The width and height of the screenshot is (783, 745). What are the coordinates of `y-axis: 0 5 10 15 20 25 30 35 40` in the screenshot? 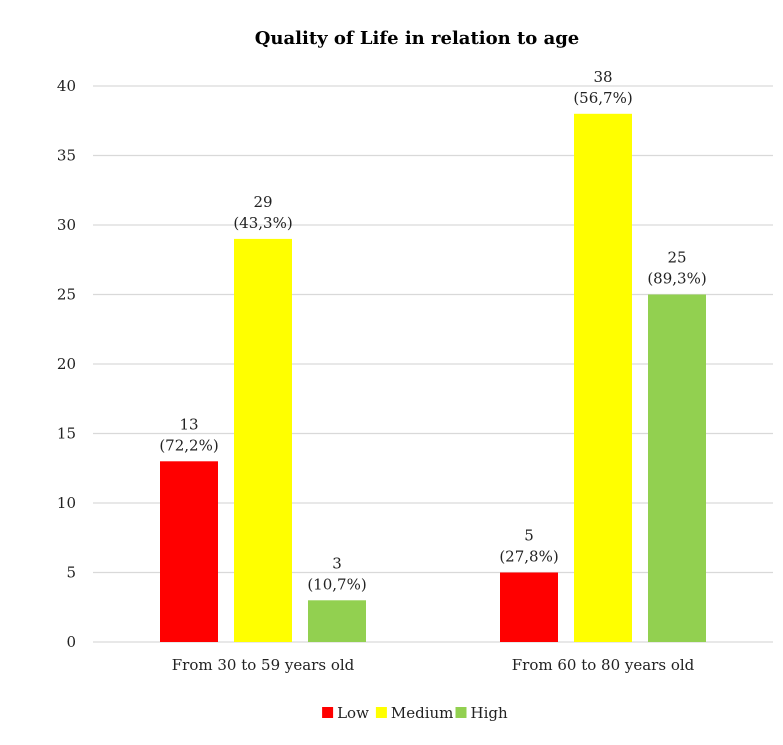 It's located at (66, 364).